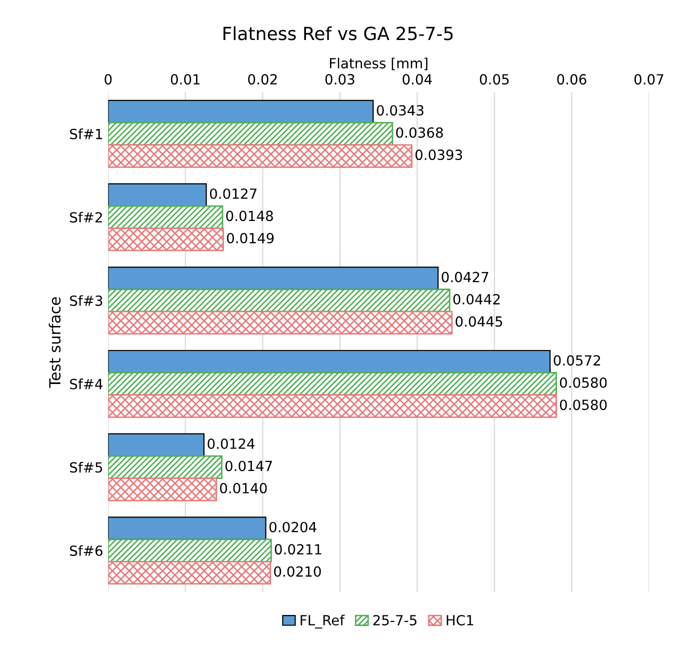  What do you see at coordinates (297, 571) in the screenshot?
I see `data-label: 0.0210` at bounding box center [297, 571].